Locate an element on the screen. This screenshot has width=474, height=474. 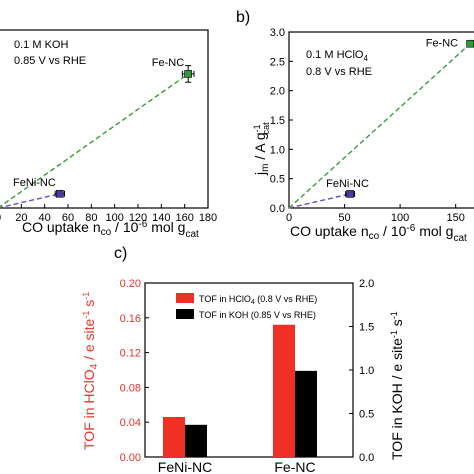
panel-b-trend-lines is located at coordinates (379, 126).